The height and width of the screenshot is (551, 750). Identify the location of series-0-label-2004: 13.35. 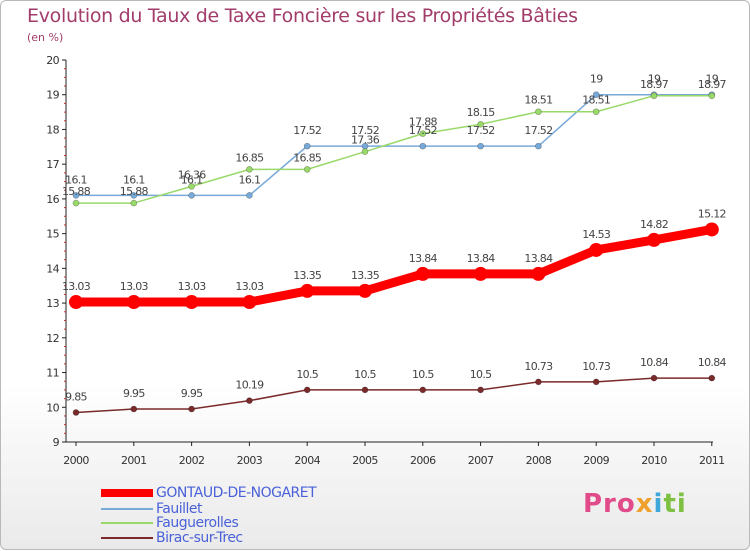
(307, 275).